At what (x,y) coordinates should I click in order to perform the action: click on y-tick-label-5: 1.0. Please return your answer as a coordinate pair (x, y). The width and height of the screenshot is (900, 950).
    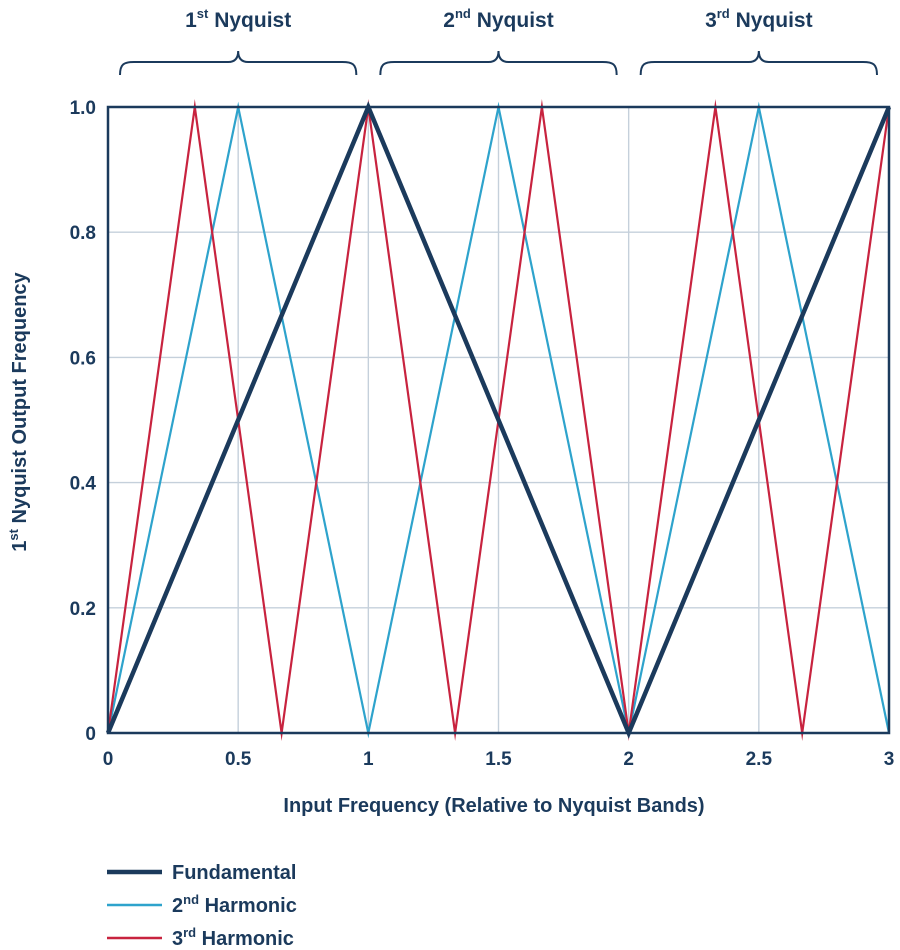
    Looking at the image, I should click on (83, 108).